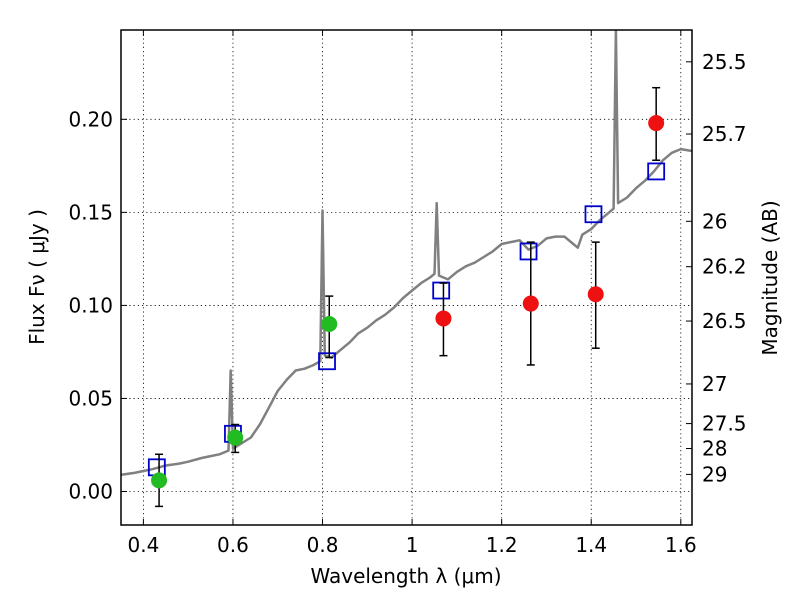 The height and width of the screenshot is (600, 800). What do you see at coordinates (323, 545) in the screenshot?
I see `x-tick-label: 0.8` at bounding box center [323, 545].